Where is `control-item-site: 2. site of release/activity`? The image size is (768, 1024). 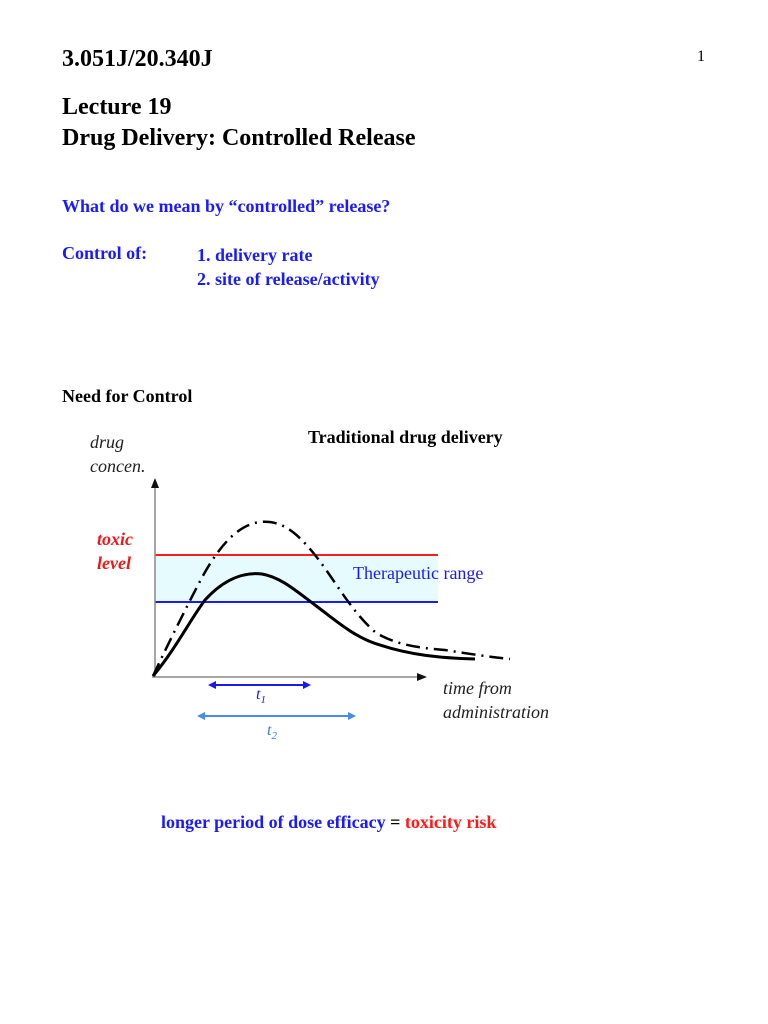
control-item-site: 2. site of release/activity is located at coordinates (288, 279).